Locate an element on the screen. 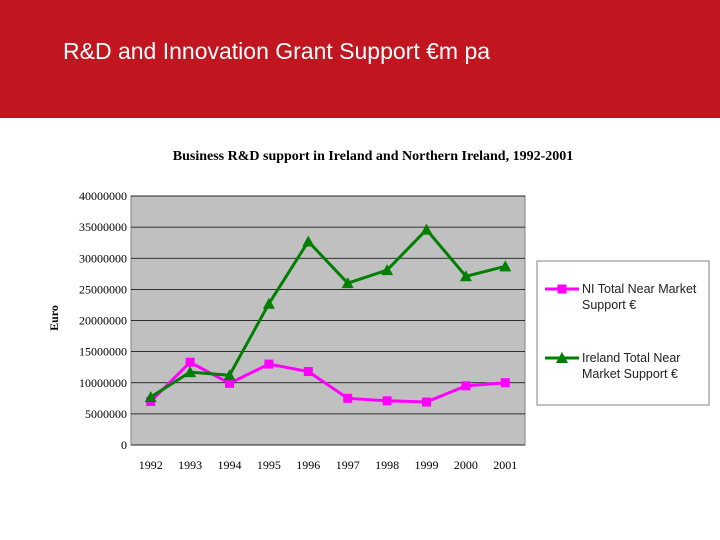  y-tick-label: 0 is located at coordinates (124, 445).